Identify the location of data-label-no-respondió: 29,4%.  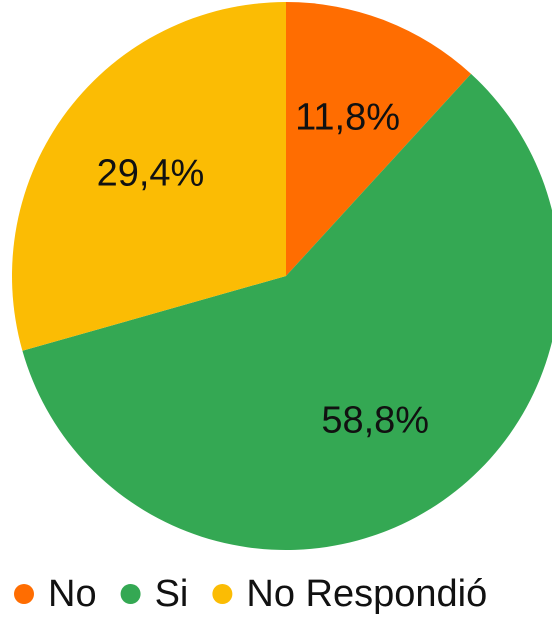
(151, 174).